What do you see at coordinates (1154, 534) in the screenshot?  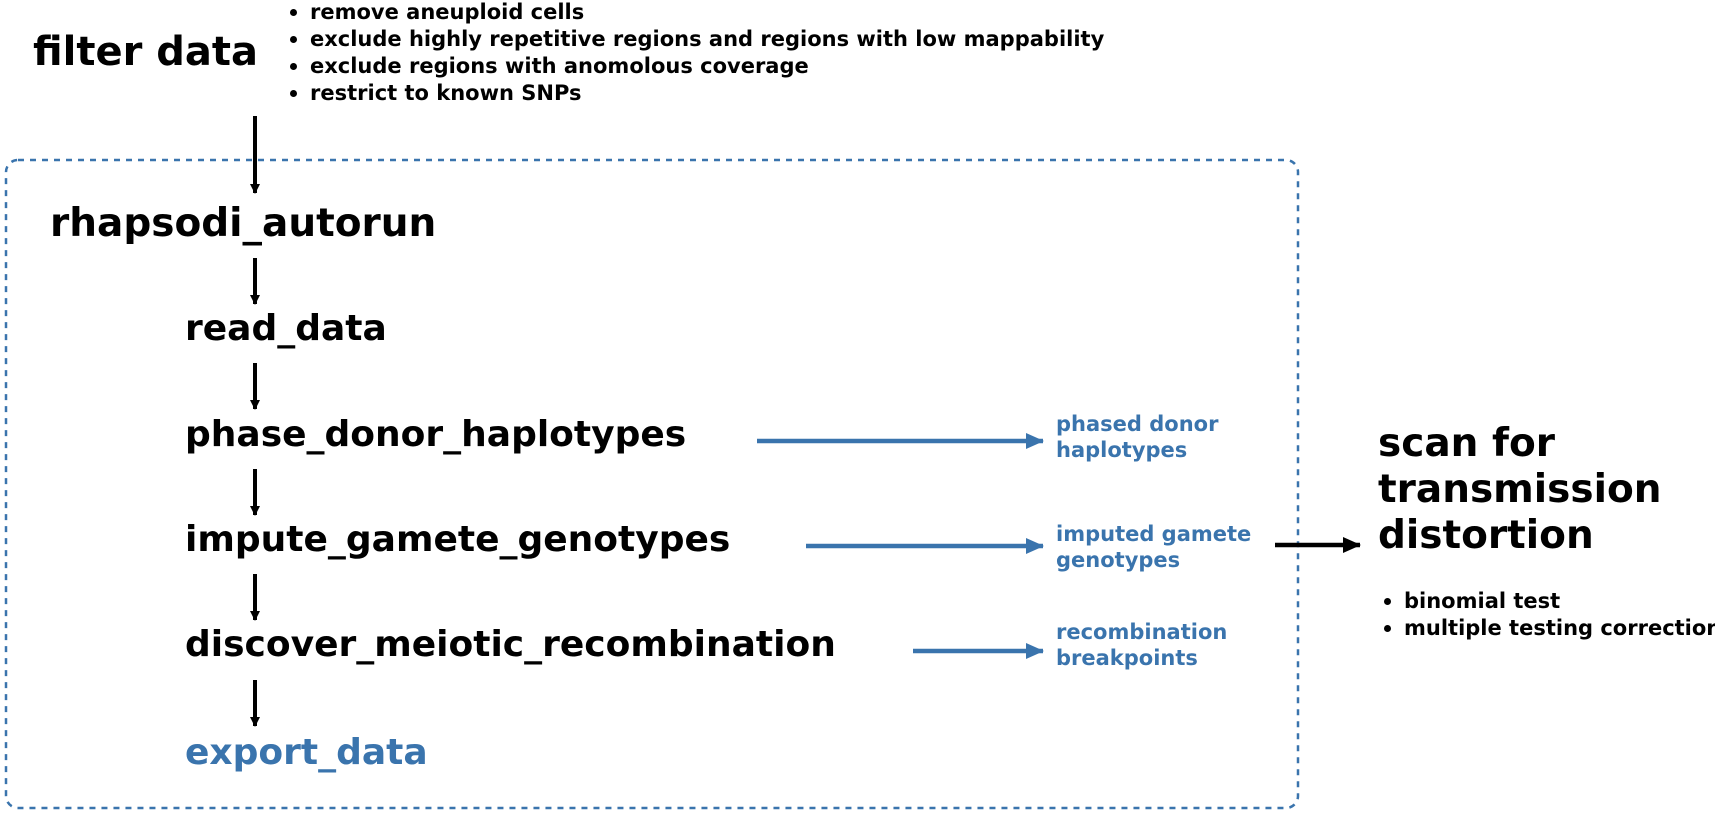 I see `output-line: imputed gamete` at bounding box center [1154, 534].